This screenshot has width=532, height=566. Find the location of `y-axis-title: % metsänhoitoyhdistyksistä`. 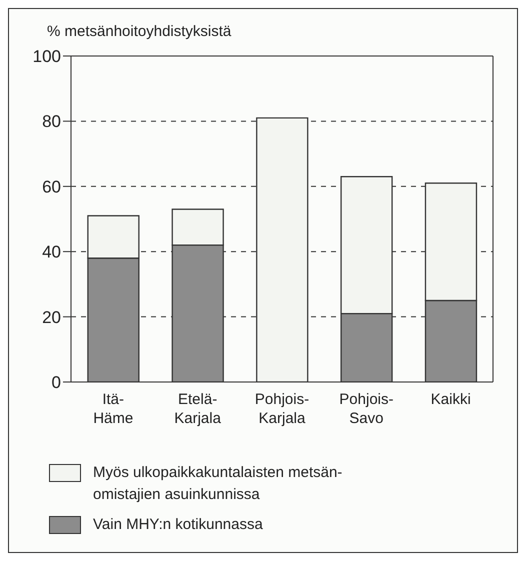

y-axis-title: % metsänhoitoyhdistyksistä is located at coordinates (139, 31).